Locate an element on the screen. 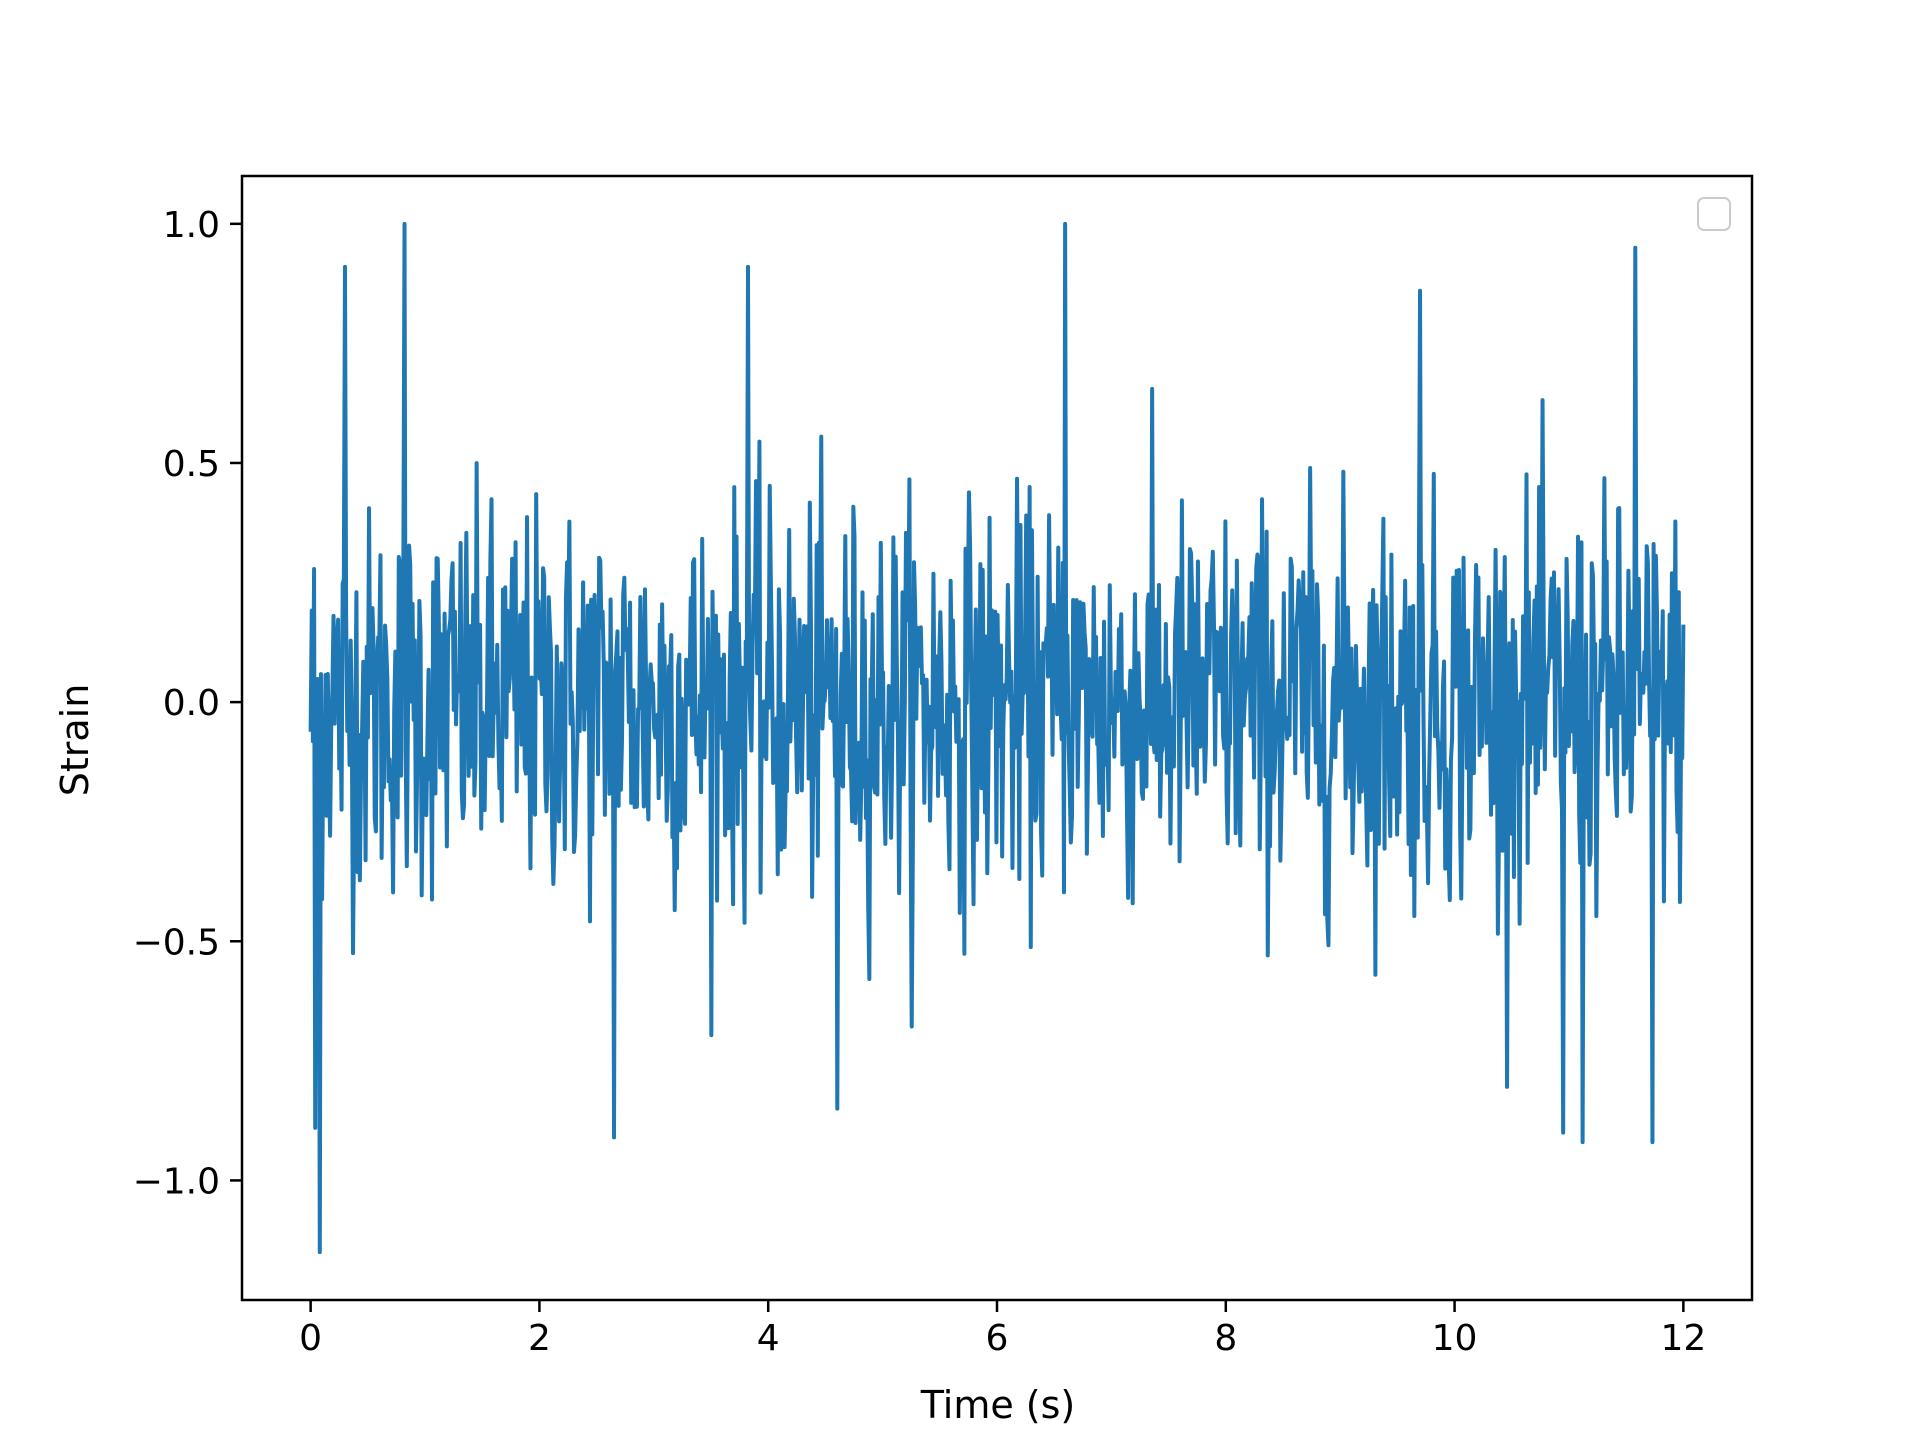 This screenshot has height=1440, width=1920. y-axis: −1.0 −0.5 0.0 0.5 1.0 is located at coordinates (187, 703).